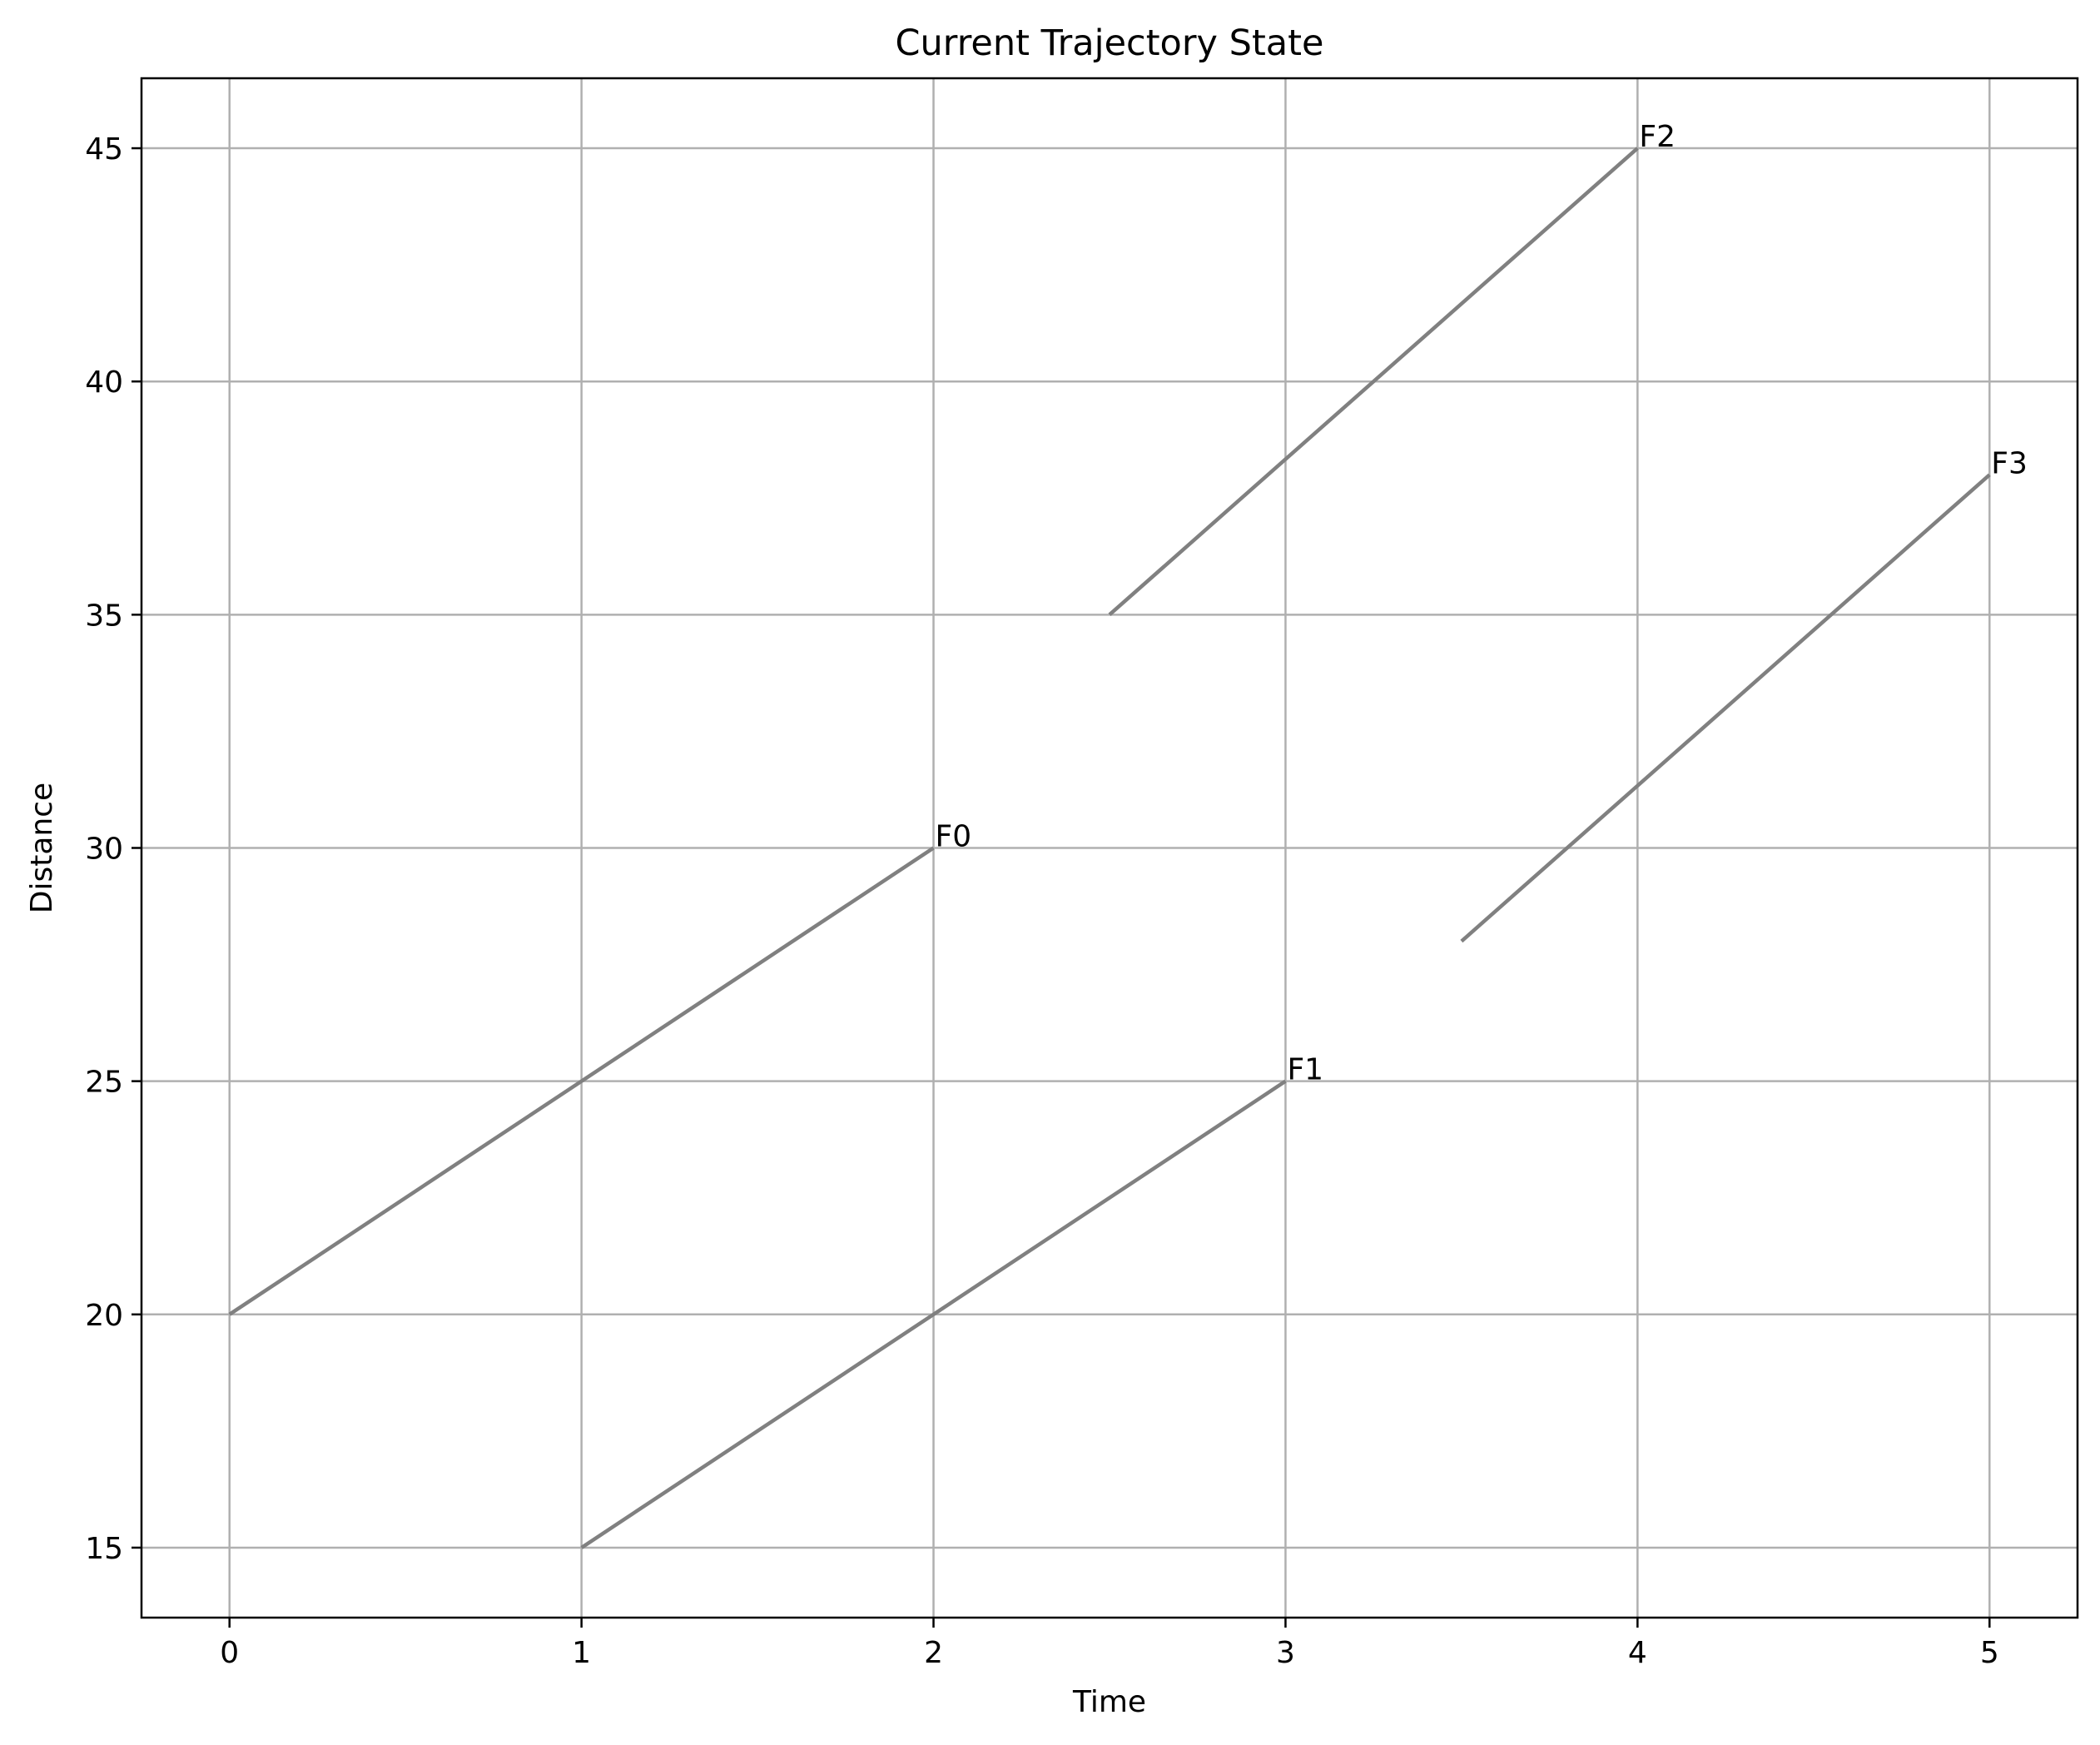 The height and width of the screenshot is (1745, 2100). What do you see at coordinates (104, 1083) in the screenshot?
I see `y-tick-label: 25` at bounding box center [104, 1083].